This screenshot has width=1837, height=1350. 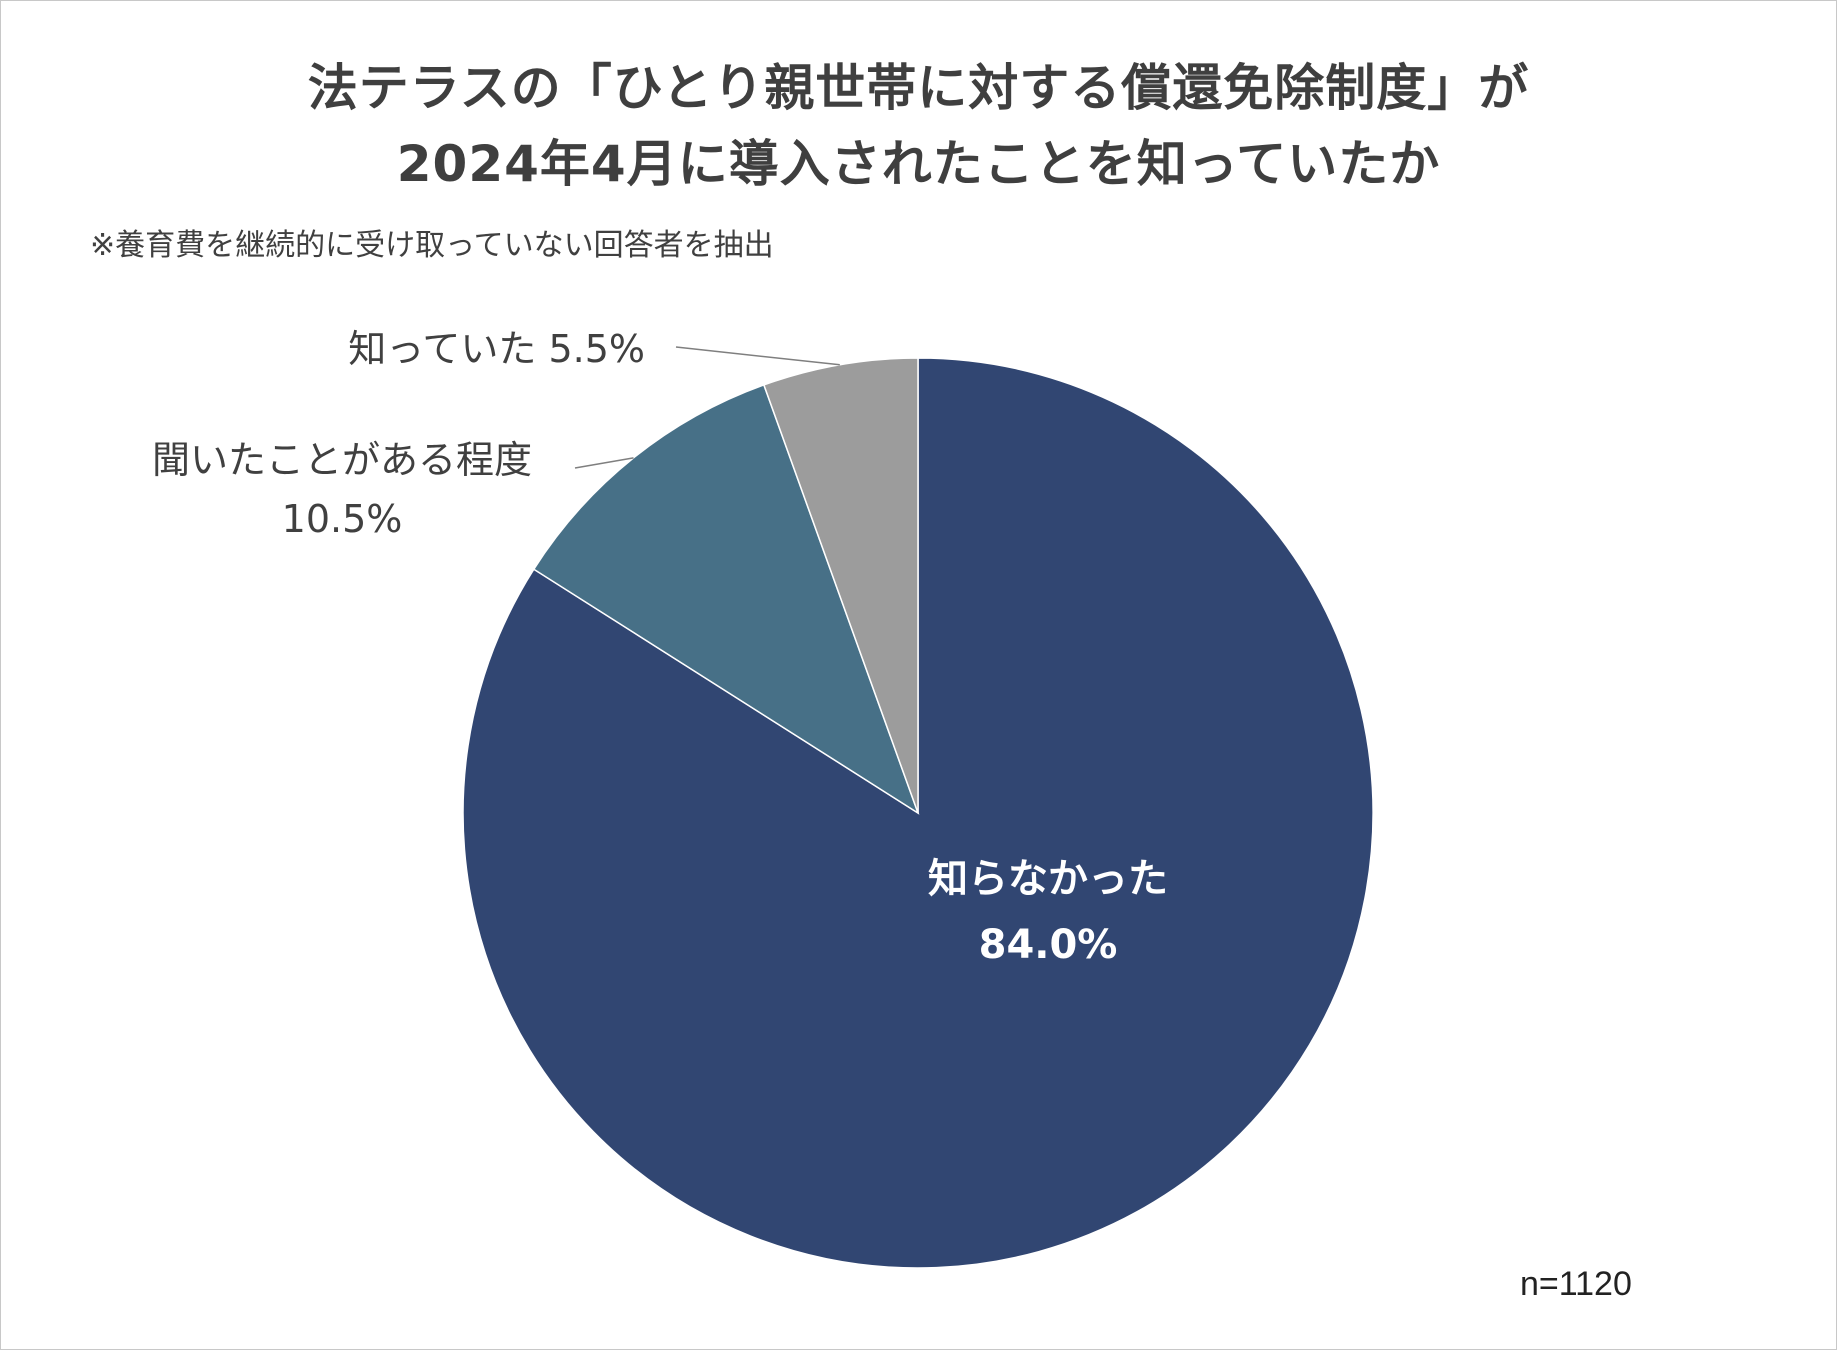 What do you see at coordinates (1048, 945) in the screenshot?
I see `slice-label-0-value: 84.0%` at bounding box center [1048, 945].